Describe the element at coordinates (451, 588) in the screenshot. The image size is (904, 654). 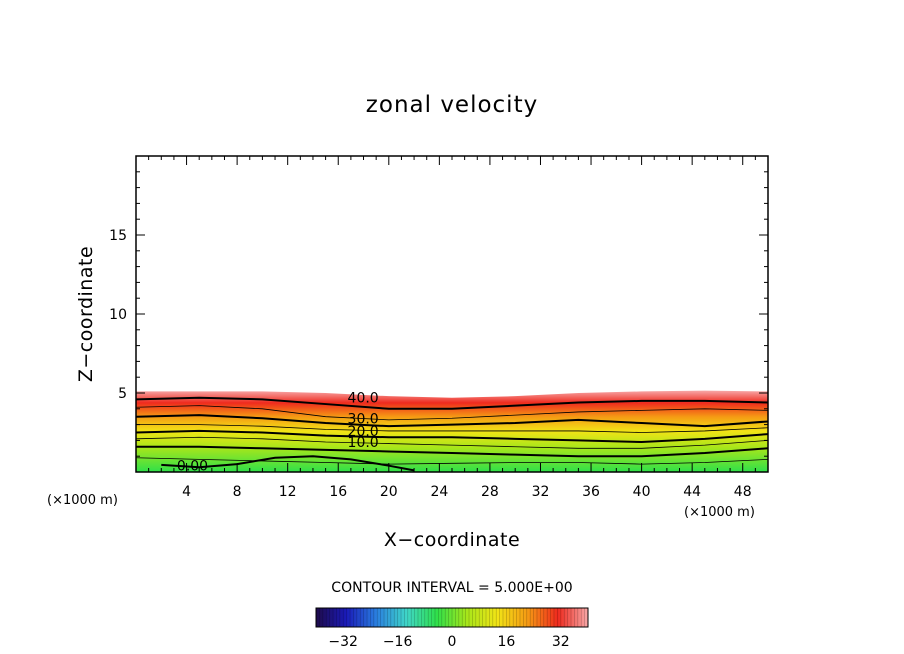
I see `contour-interval-text: CONTOUR INTERVAL = 5.000E+00` at that location.